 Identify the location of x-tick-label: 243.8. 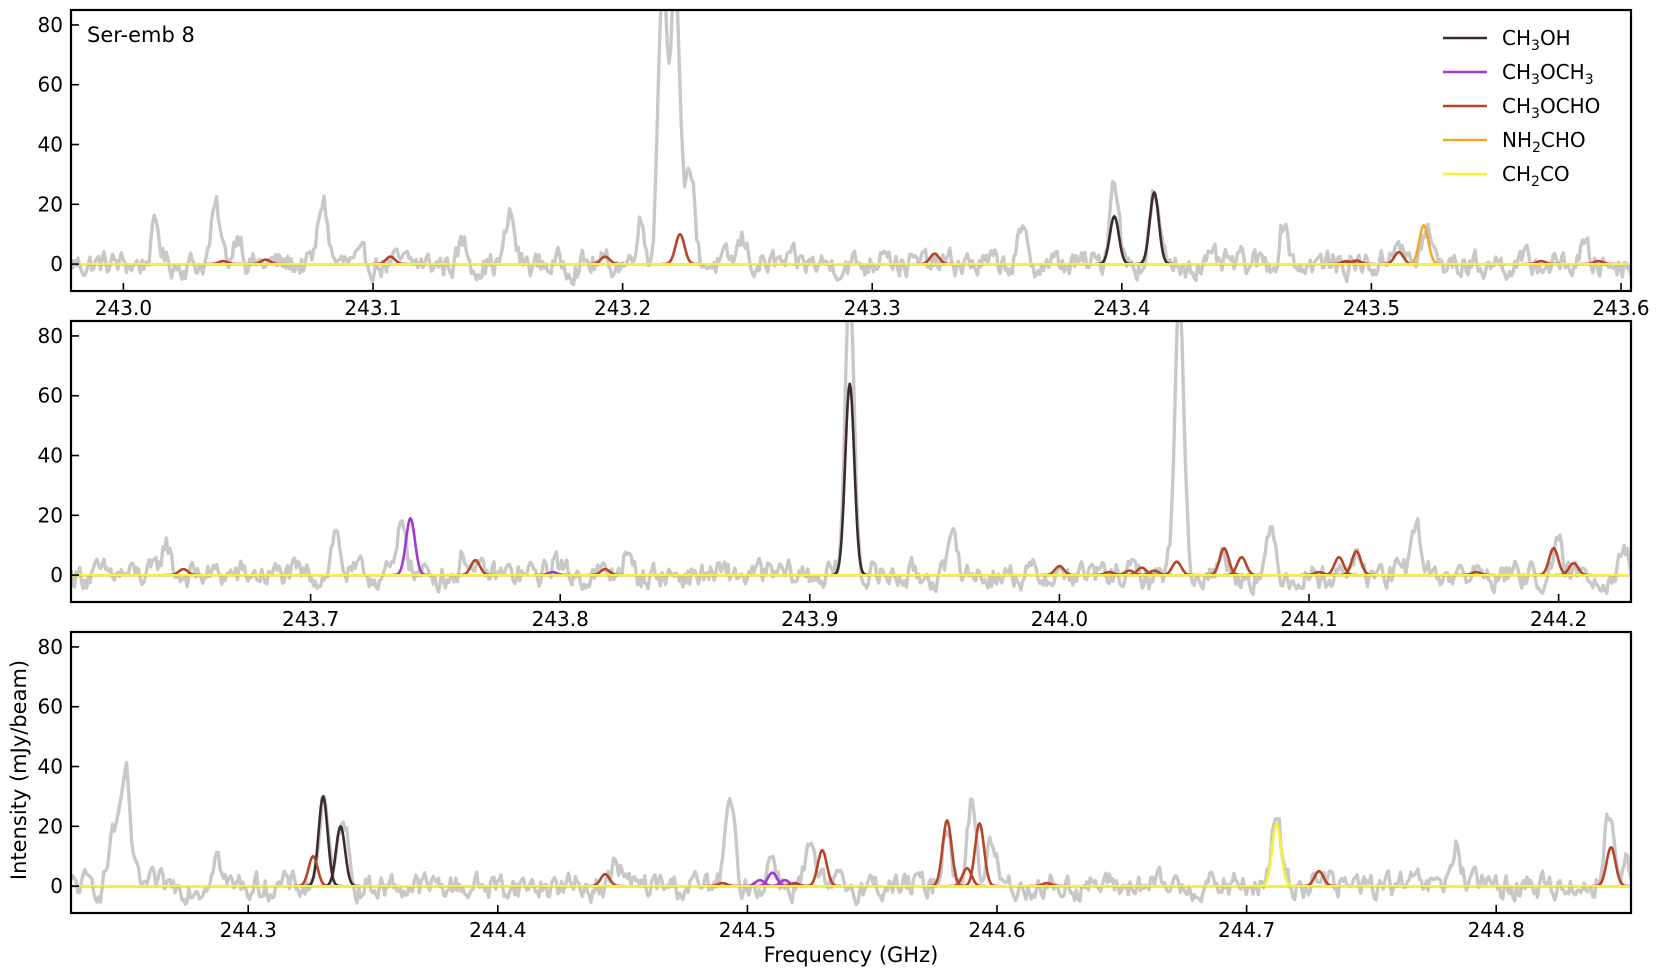
(560, 619).